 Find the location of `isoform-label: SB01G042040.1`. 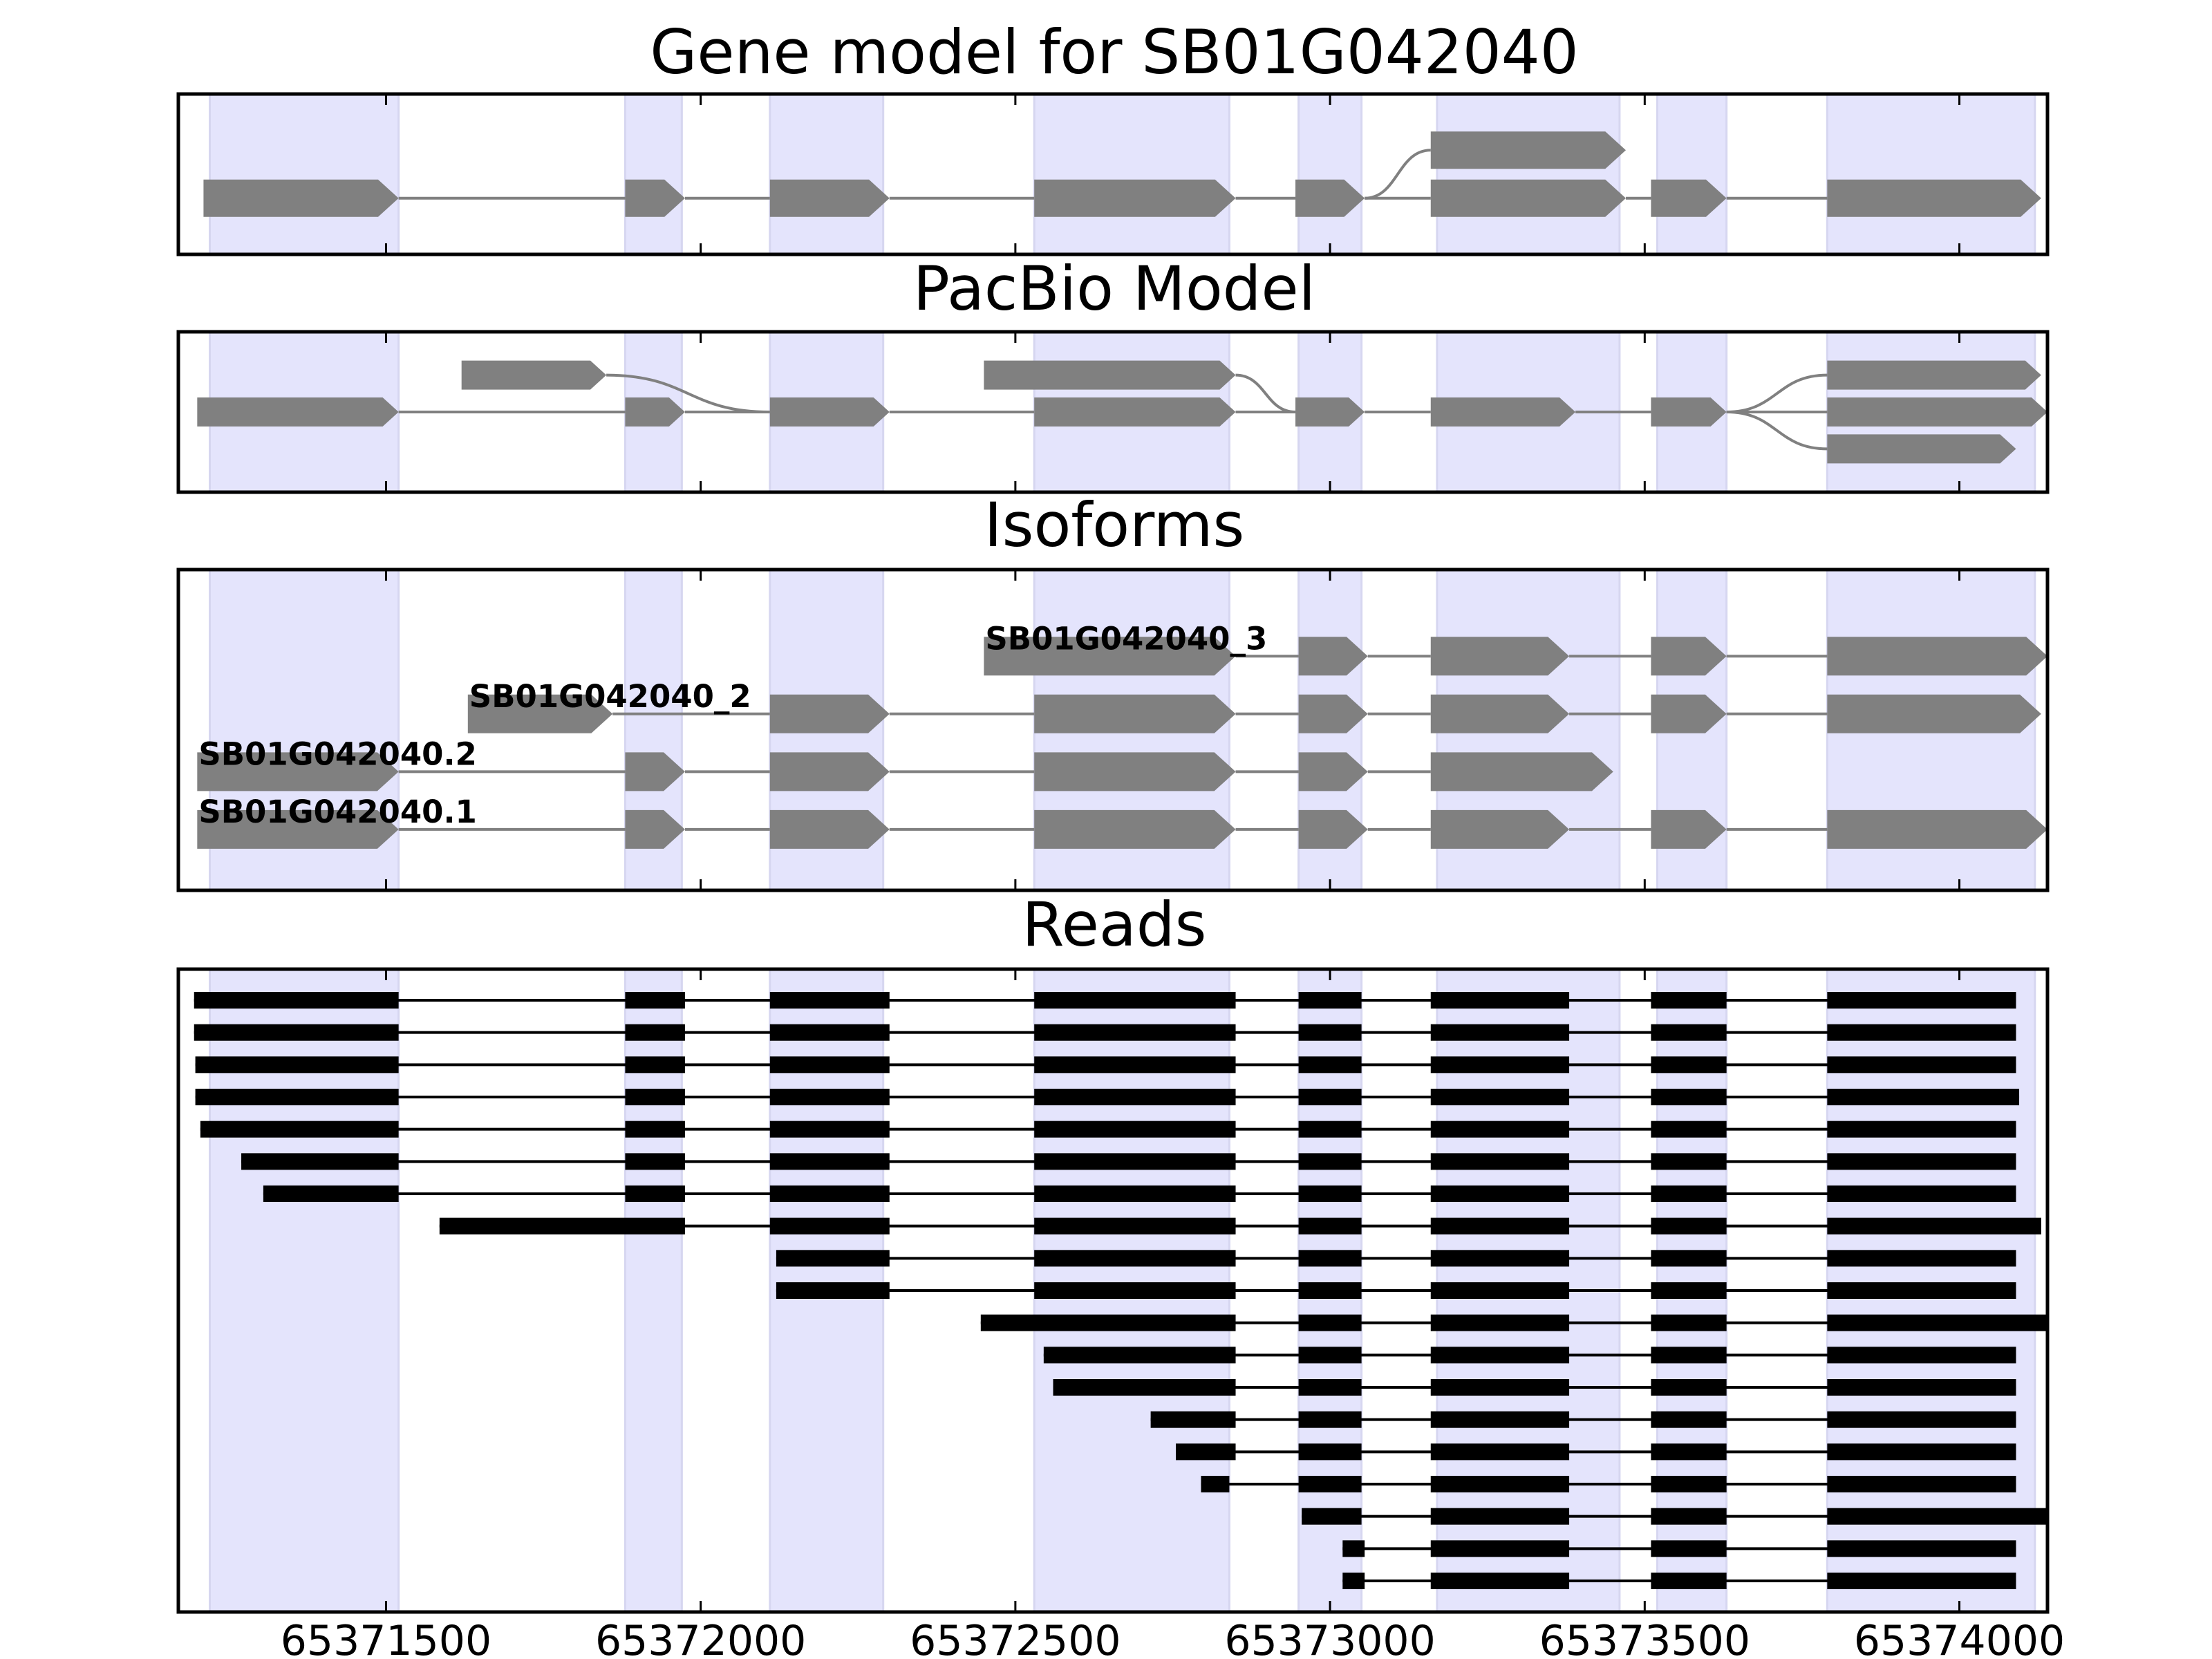

isoform-label: SB01G042040.1 is located at coordinates (337, 812).